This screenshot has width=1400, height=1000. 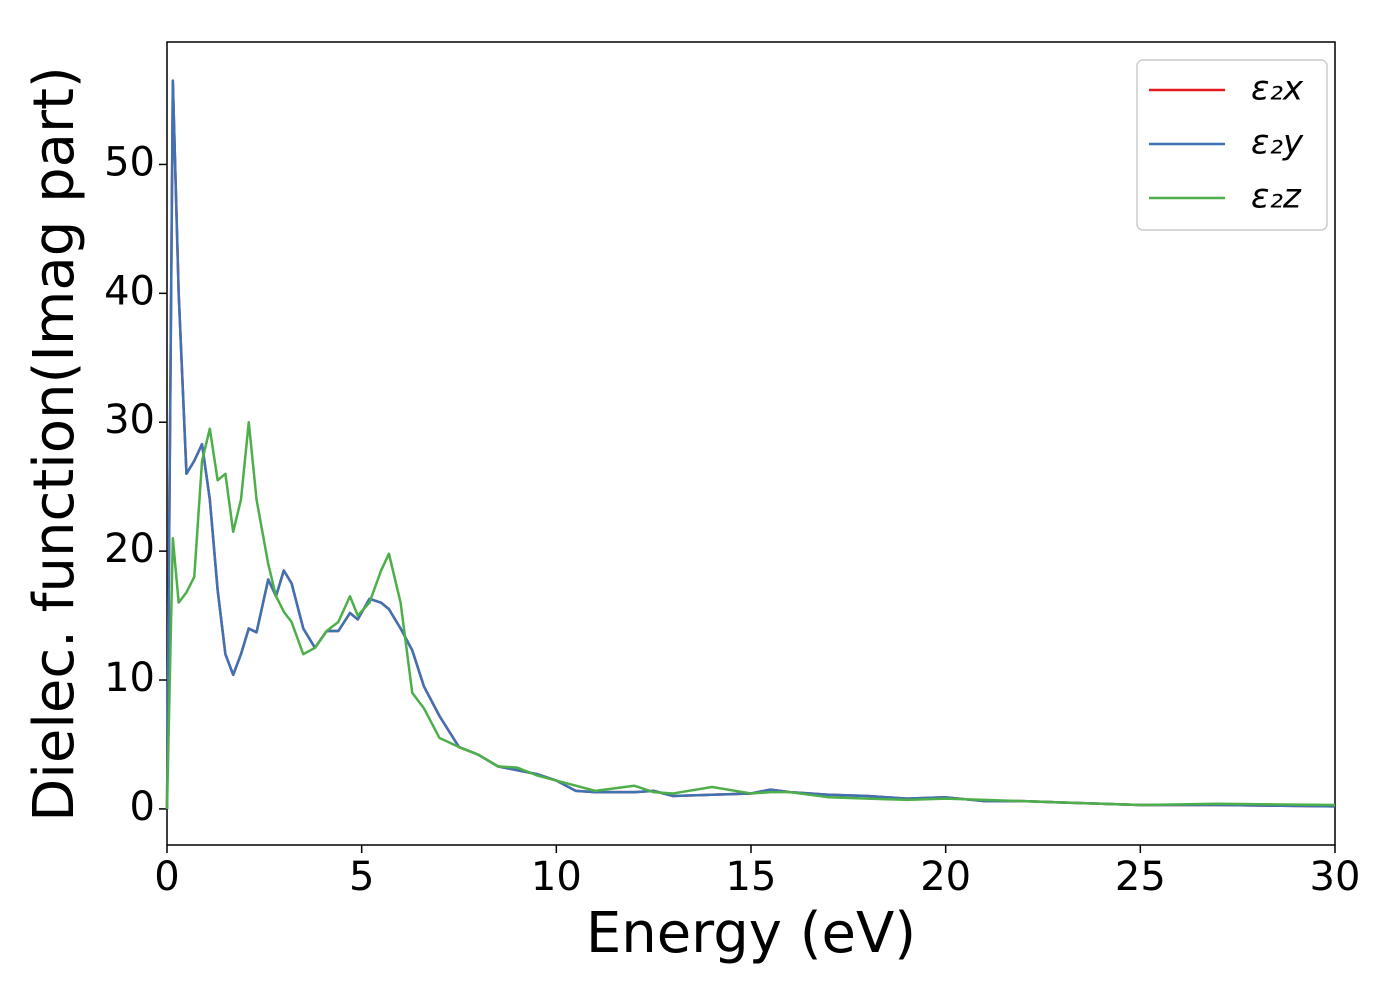 I want to click on legend-label: ε₂x, so click(x=1277, y=89).